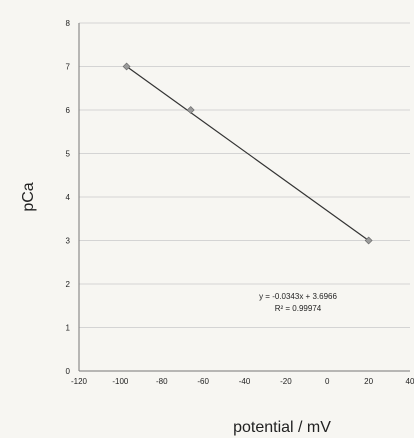  Describe the element at coordinates (282, 427) in the screenshot. I see `x-axis-title: potential / mV` at that location.